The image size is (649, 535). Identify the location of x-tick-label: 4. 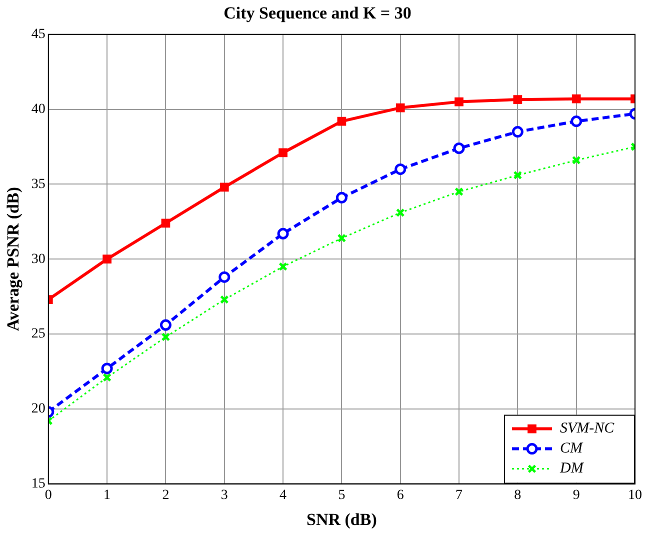
(283, 495).